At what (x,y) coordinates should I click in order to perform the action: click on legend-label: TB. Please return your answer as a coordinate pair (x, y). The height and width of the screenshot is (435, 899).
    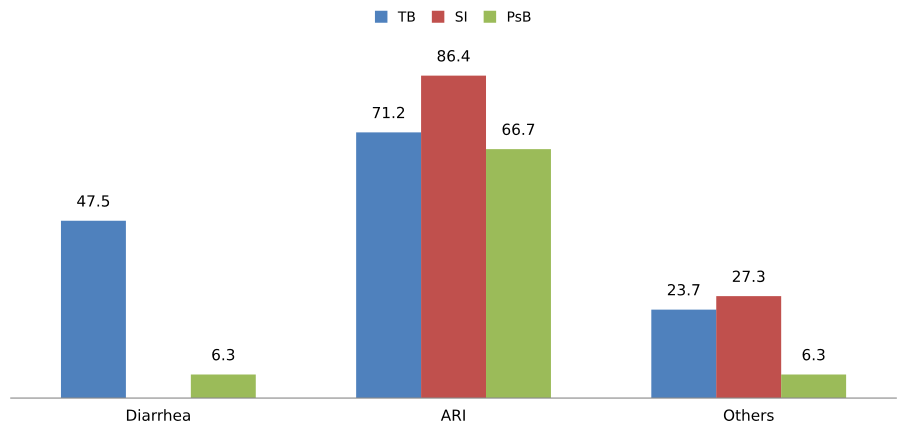
    Looking at the image, I should click on (406, 16).